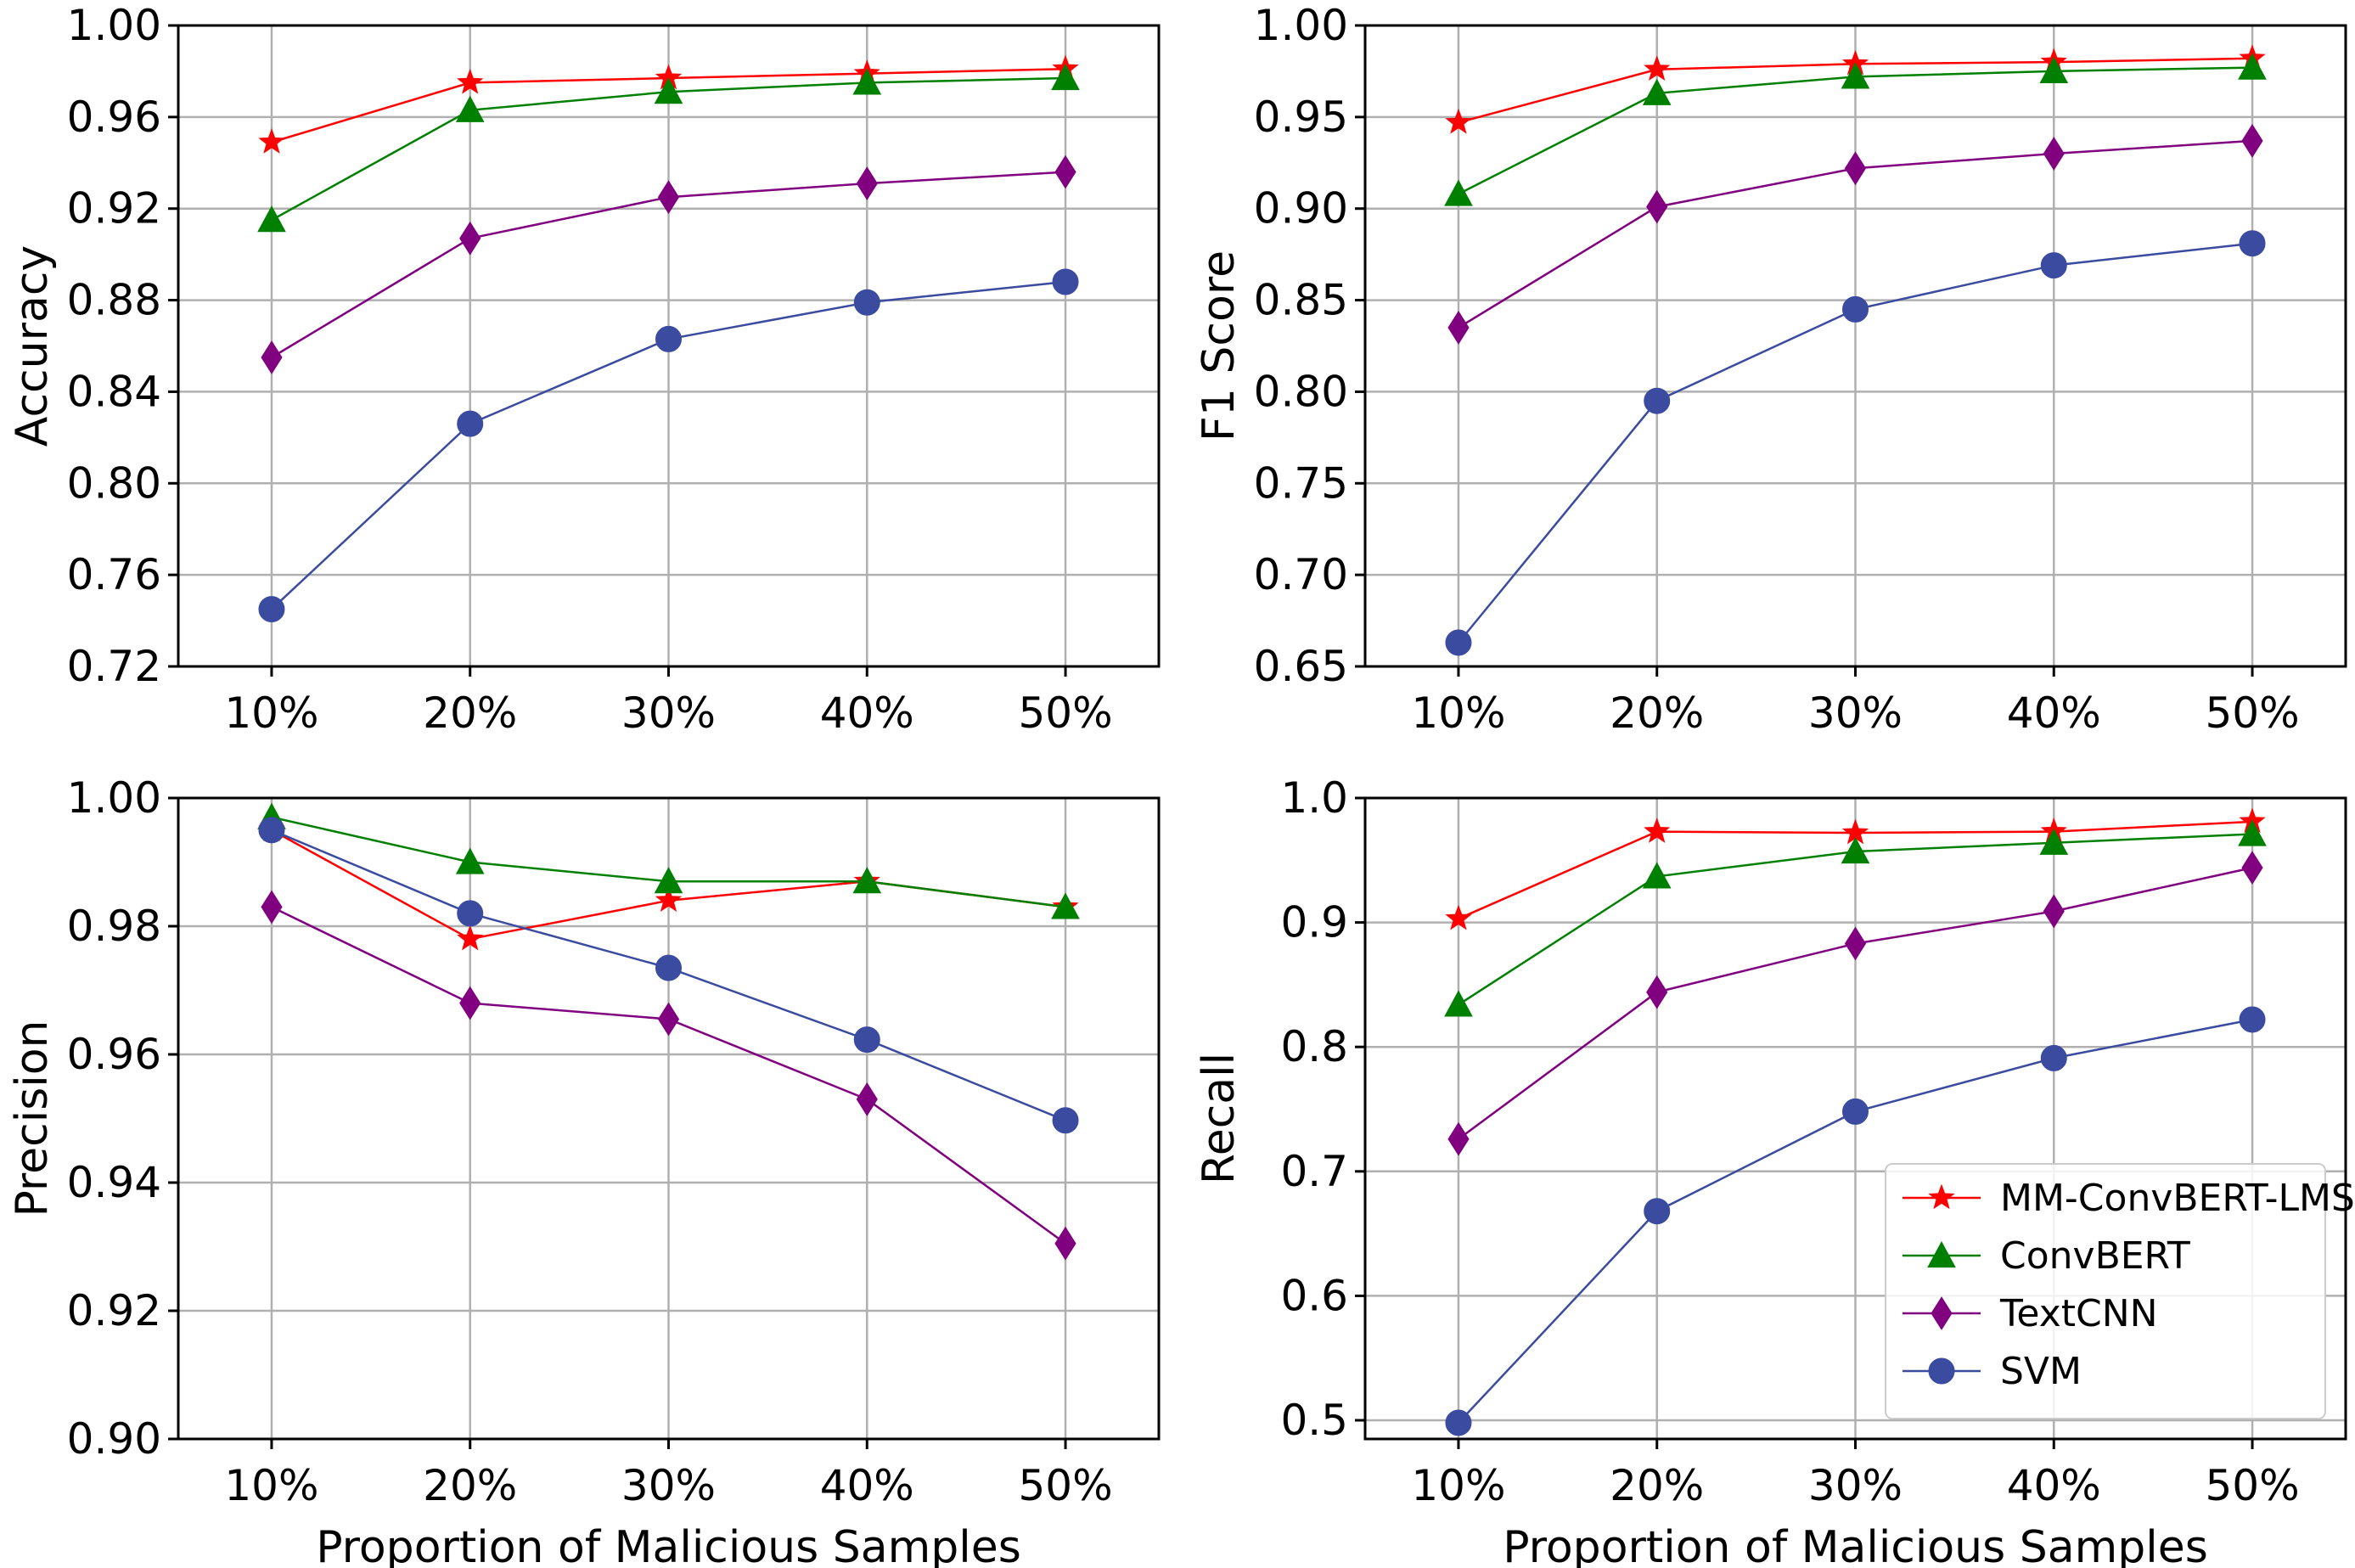  What do you see at coordinates (114, 391) in the screenshot?
I see `y-tick-label: 0.84` at bounding box center [114, 391].